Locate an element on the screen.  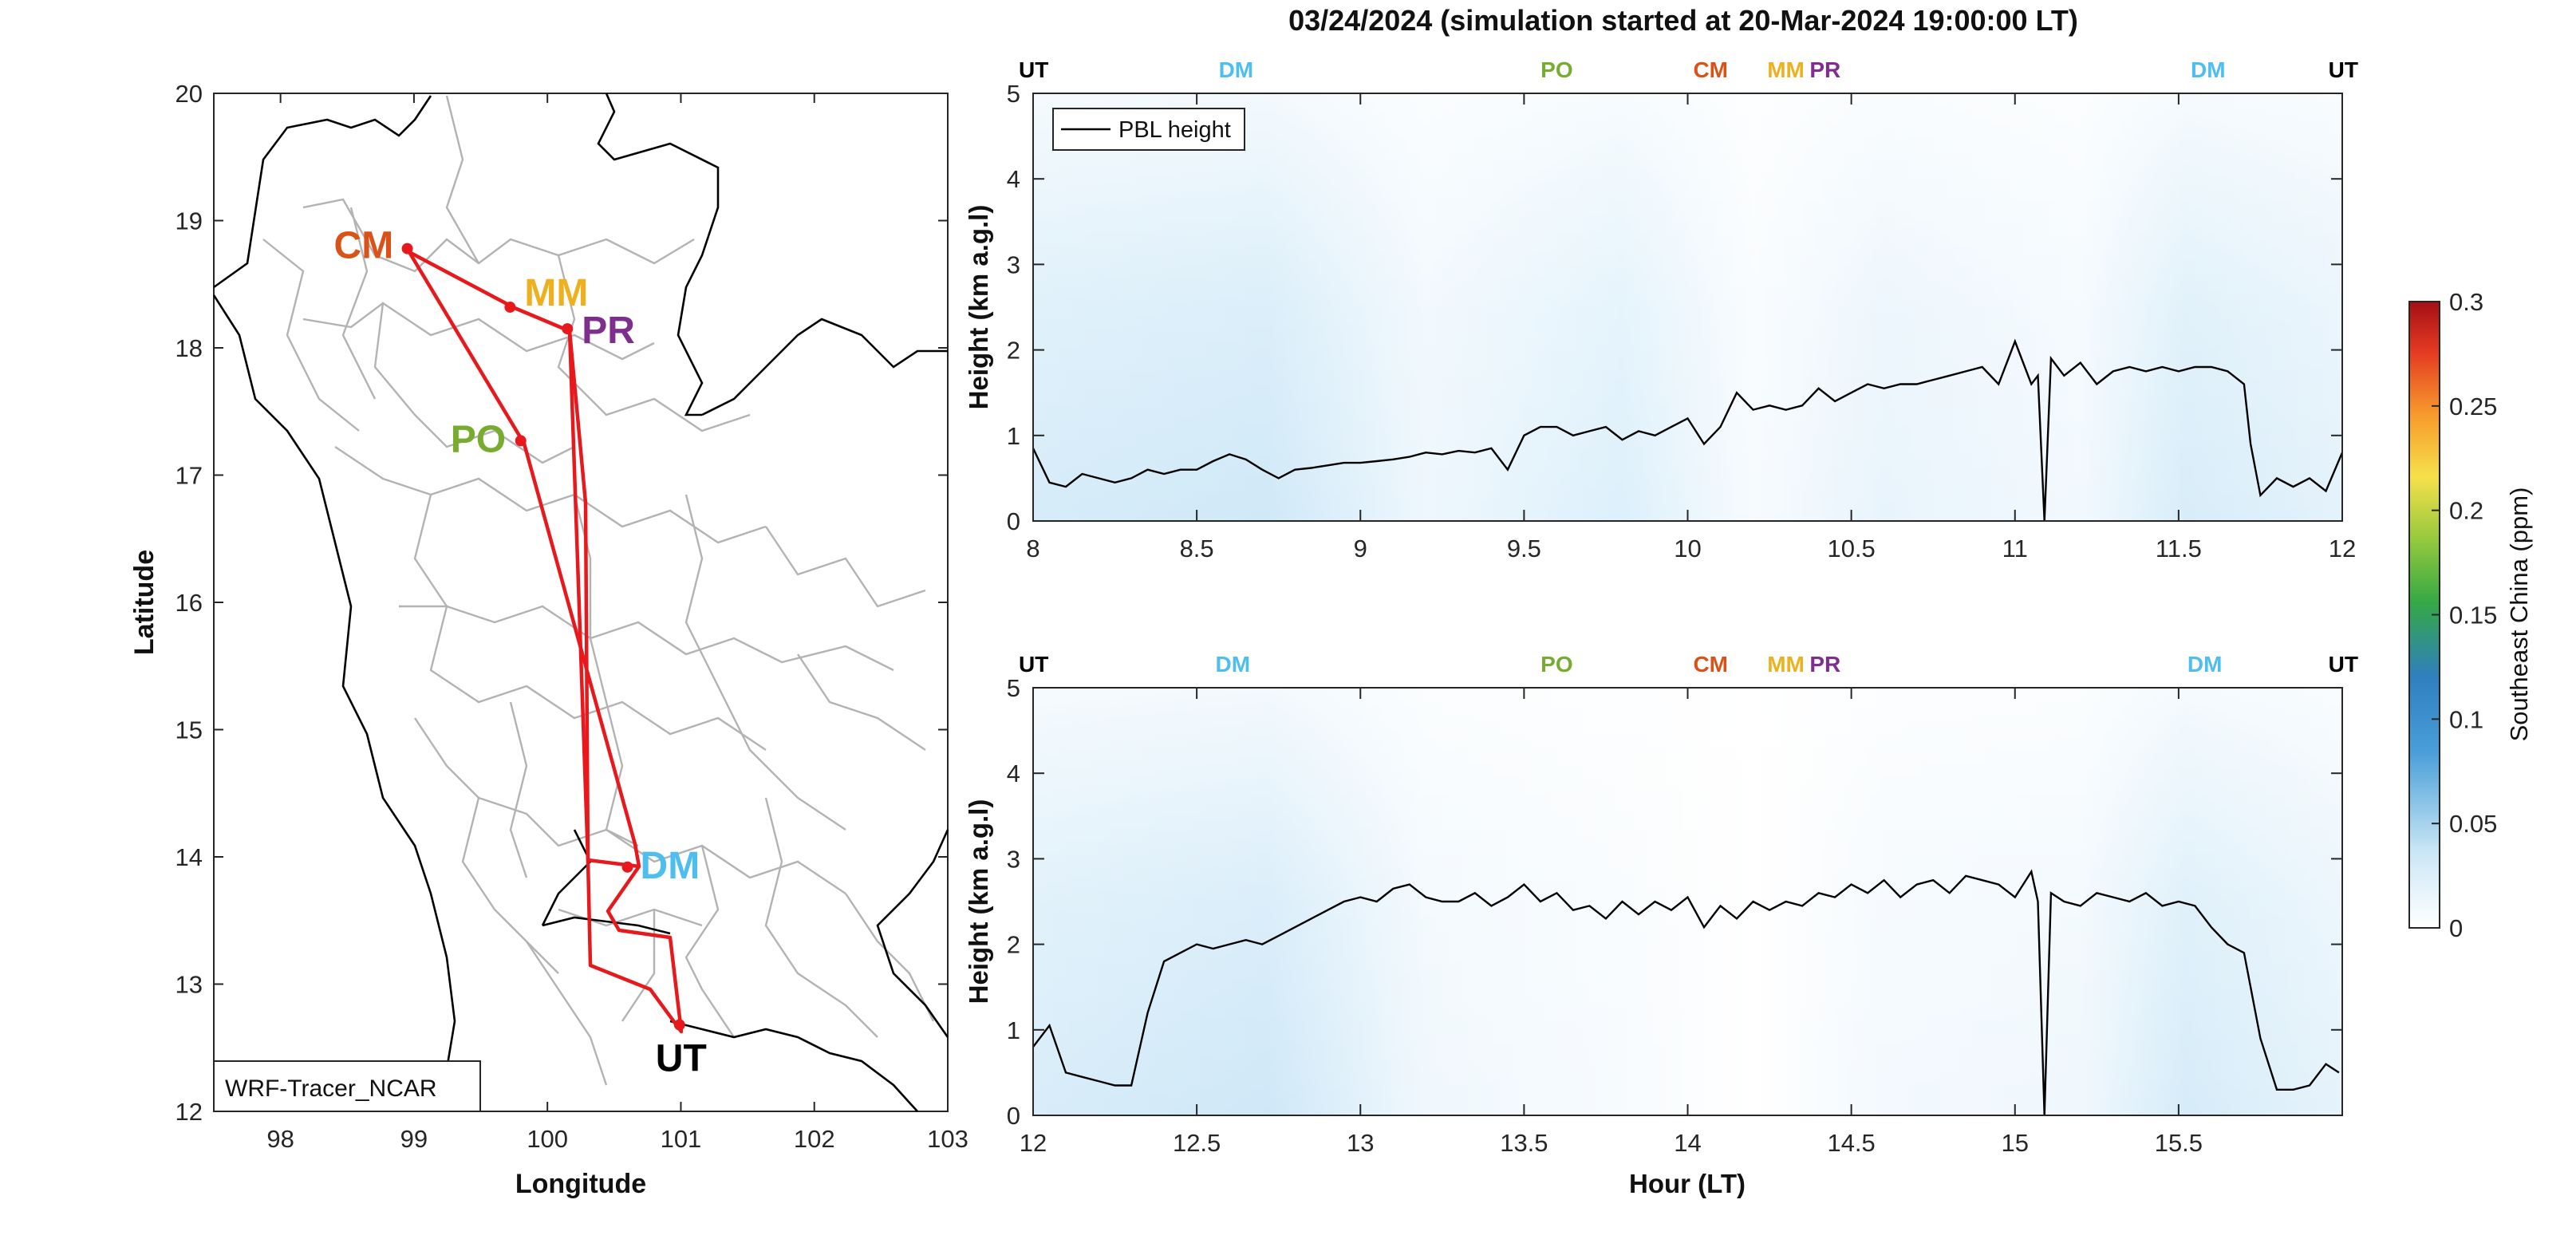
model-label: WRF-Tracer_NCAR is located at coordinates (331, 1089).